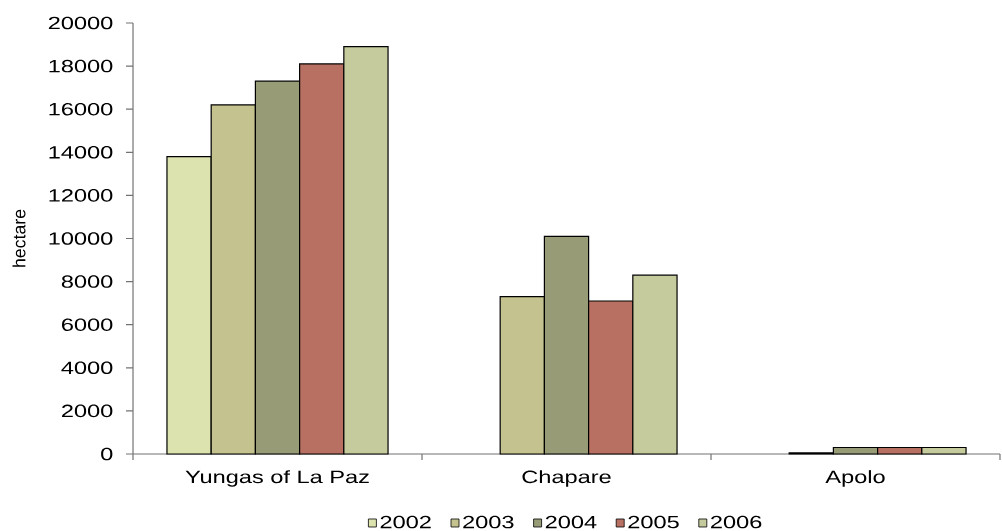 Image resolution: width=1002 pixels, height=531 pixels. What do you see at coordinates (81, 109) in the screenshot?
I see `y-tick-label: 16000` at bounding box center [81, 109].